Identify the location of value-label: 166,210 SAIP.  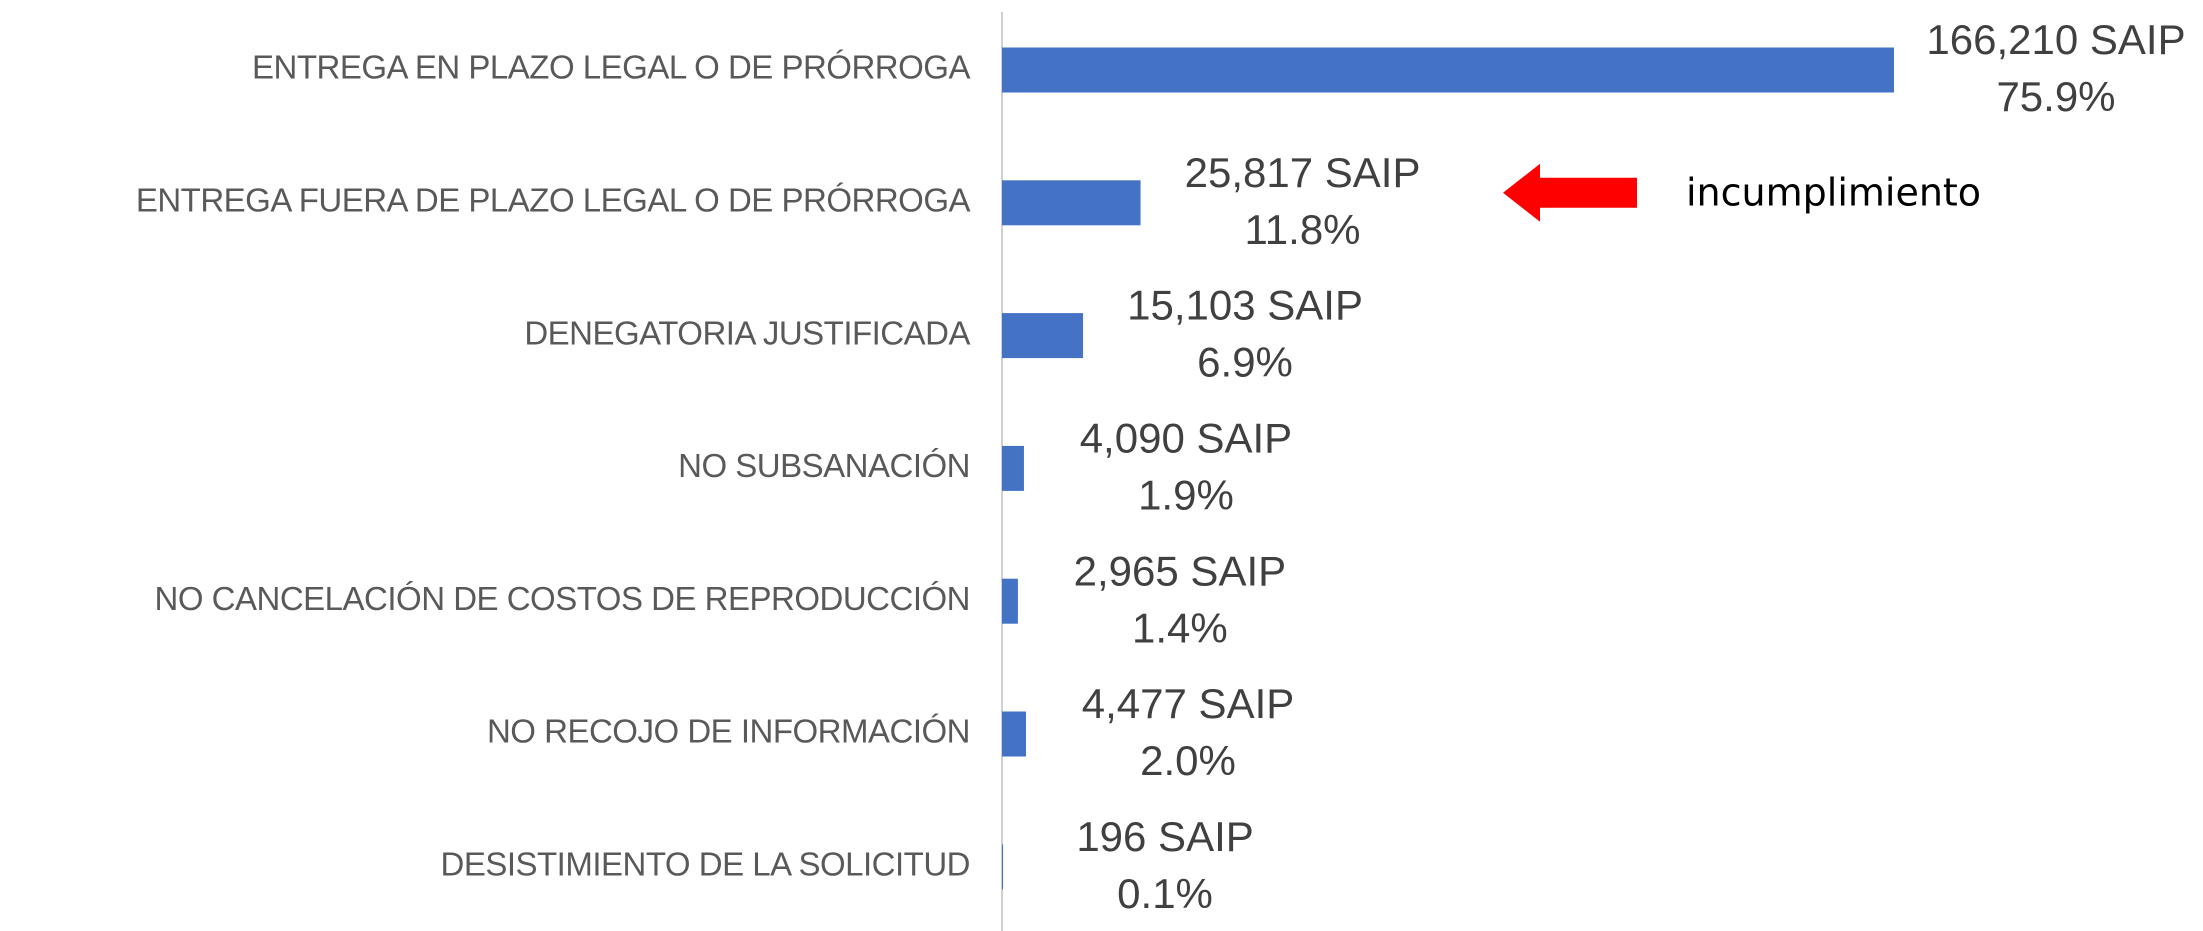
(2055, 39).